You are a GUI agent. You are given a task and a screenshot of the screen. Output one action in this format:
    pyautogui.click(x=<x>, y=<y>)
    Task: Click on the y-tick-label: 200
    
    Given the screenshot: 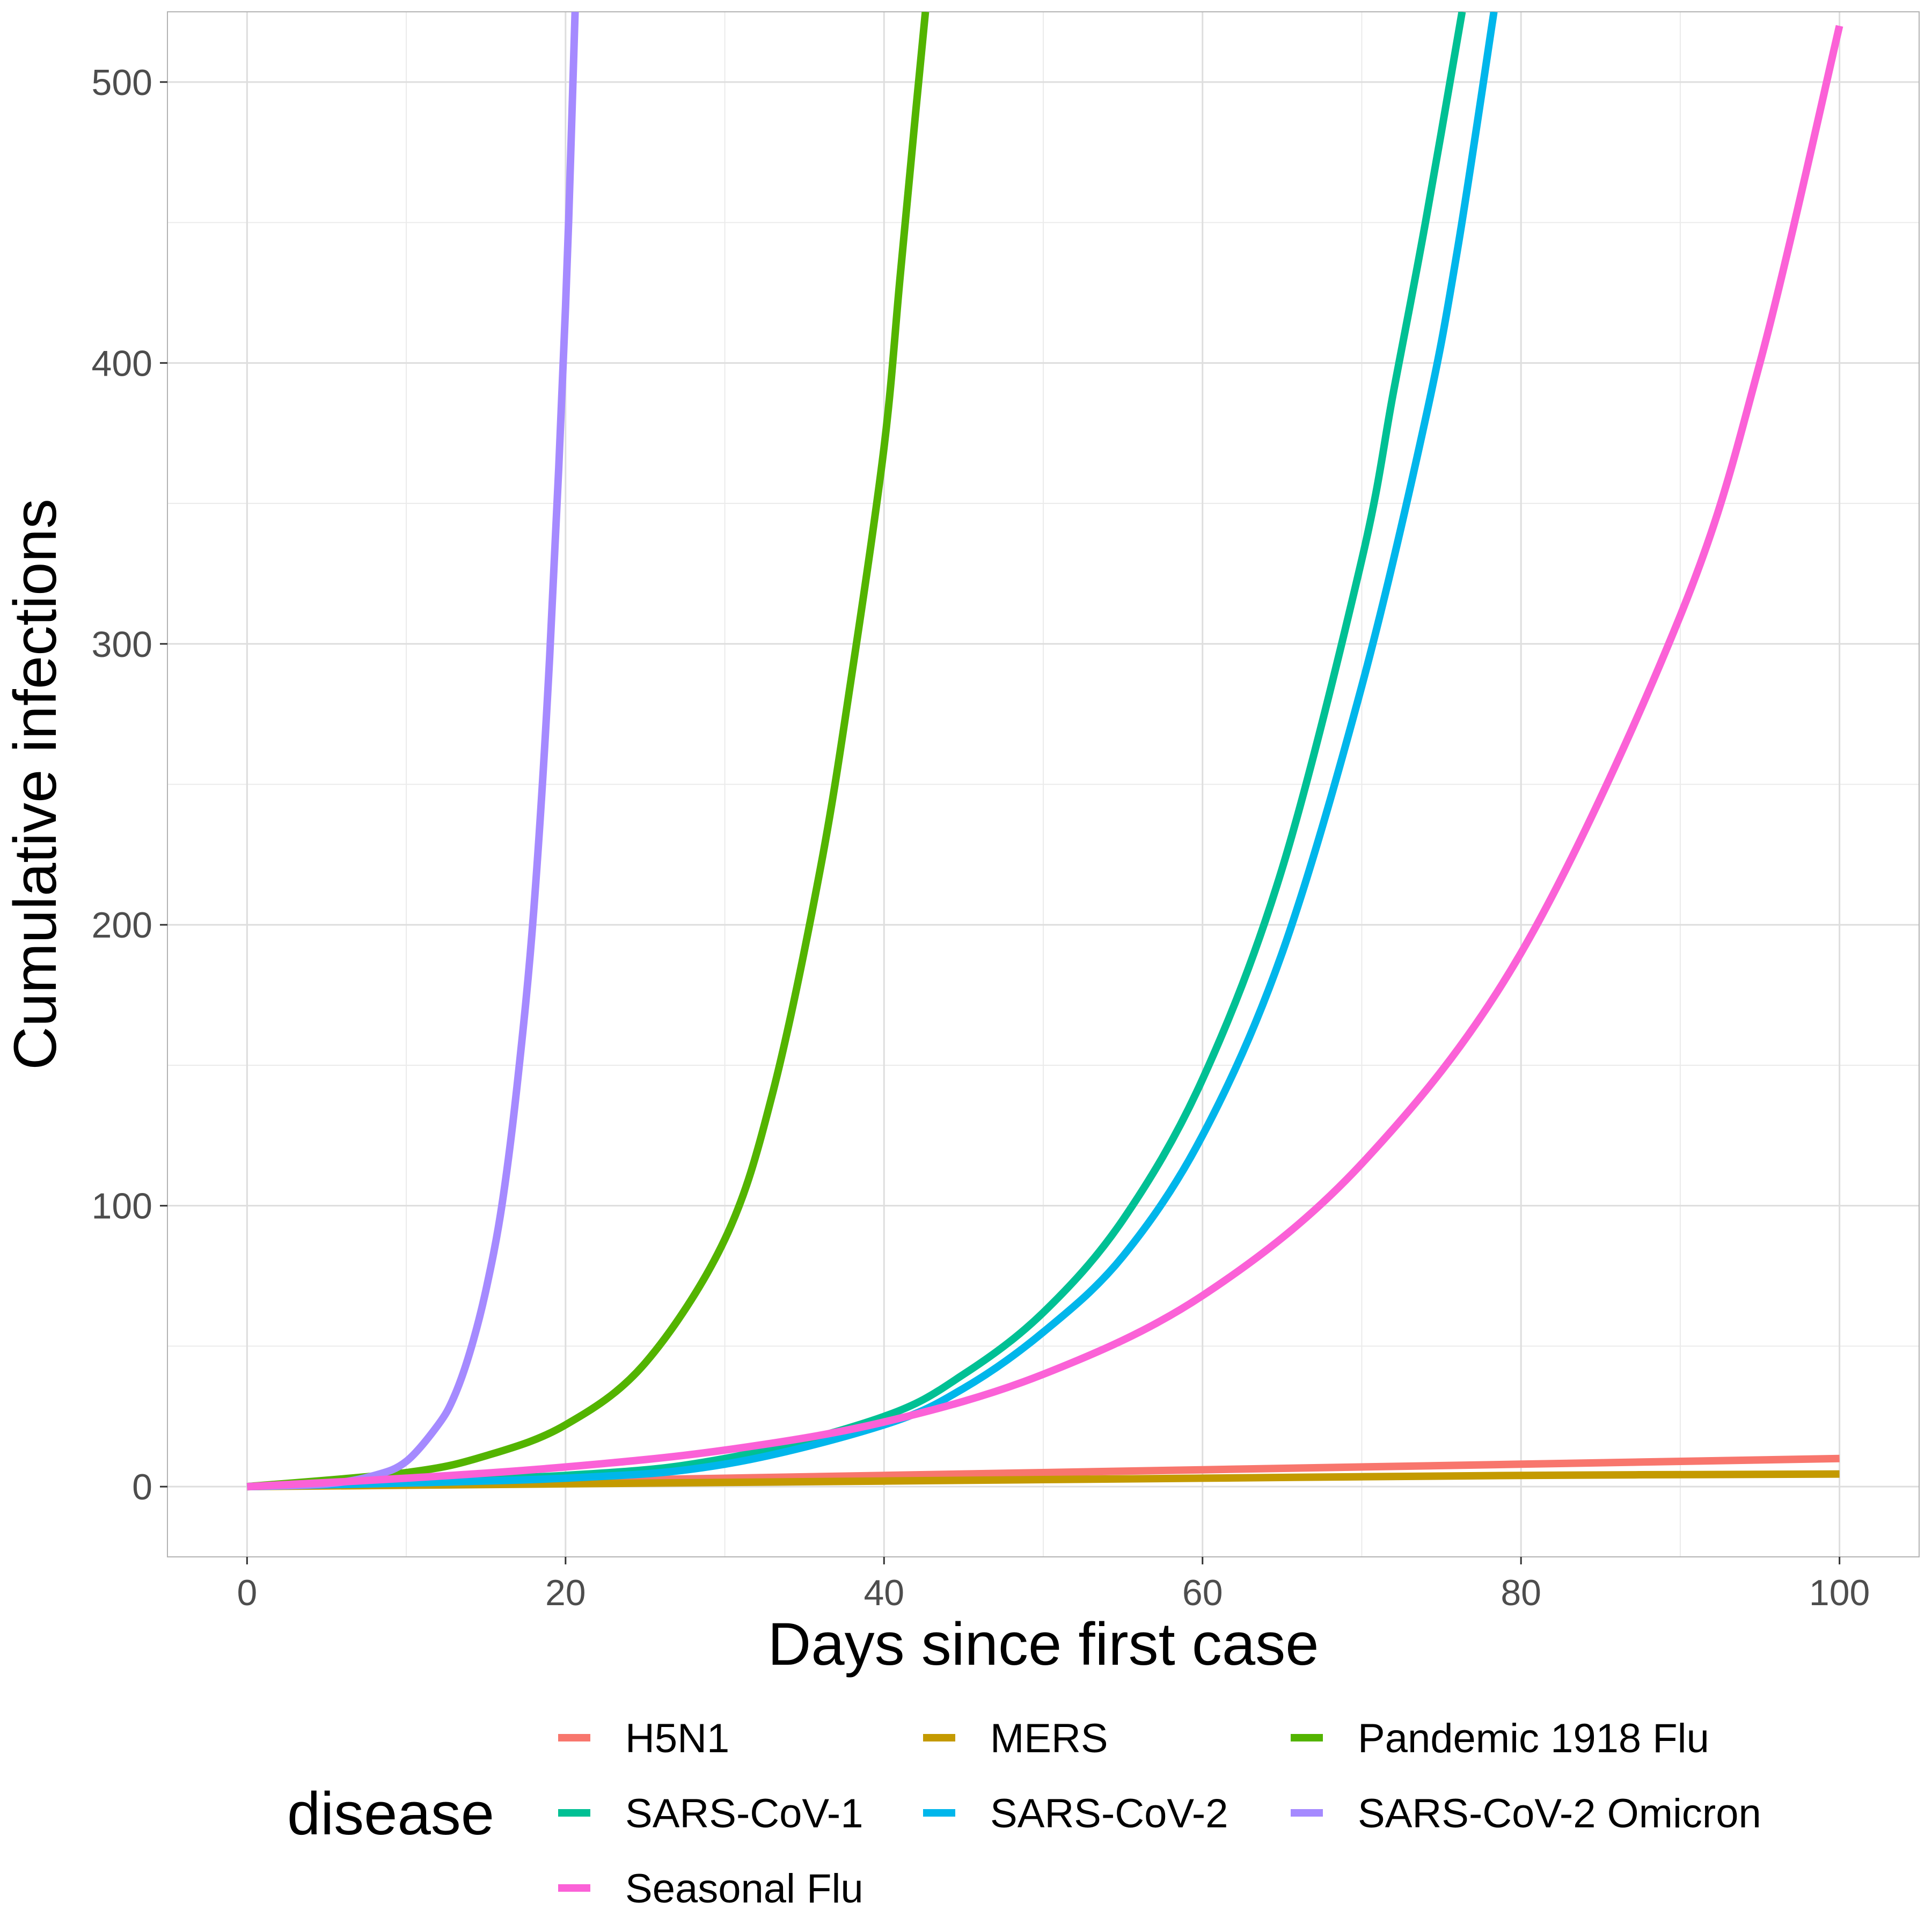 What is the action you would take?
    pyautogui.click(x=122, y=925)
    